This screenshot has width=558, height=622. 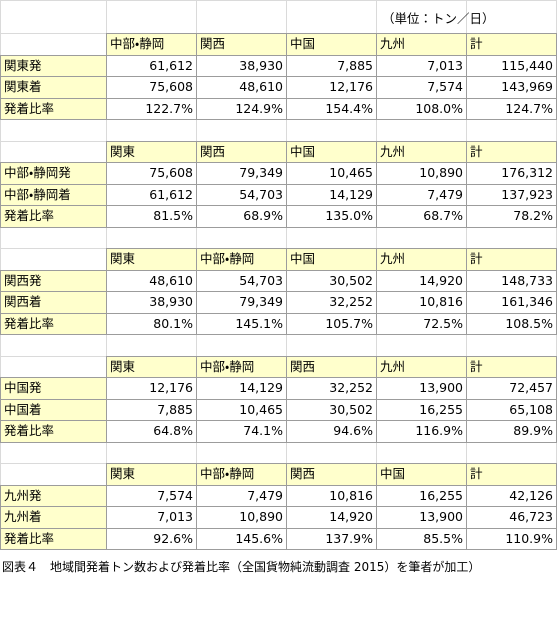 What do you see at coordinates (421, 538) in the screenshot?
I see `value-cell: 85.5%` at bounding box center [421, 538].